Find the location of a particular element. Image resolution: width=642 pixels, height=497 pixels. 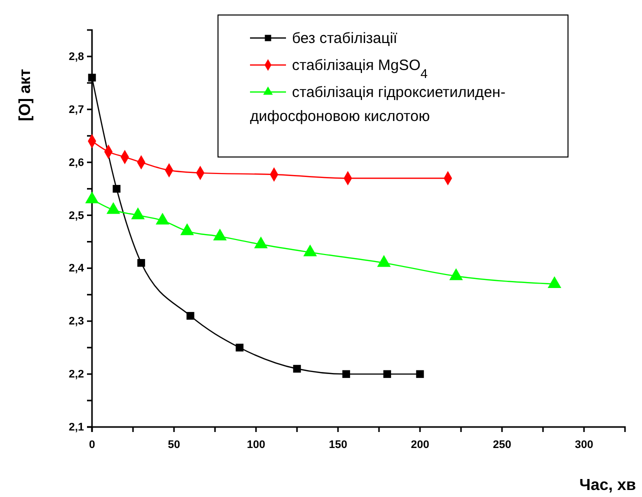

y-tick-label: 2,6 is located at coordinates (76, 162).